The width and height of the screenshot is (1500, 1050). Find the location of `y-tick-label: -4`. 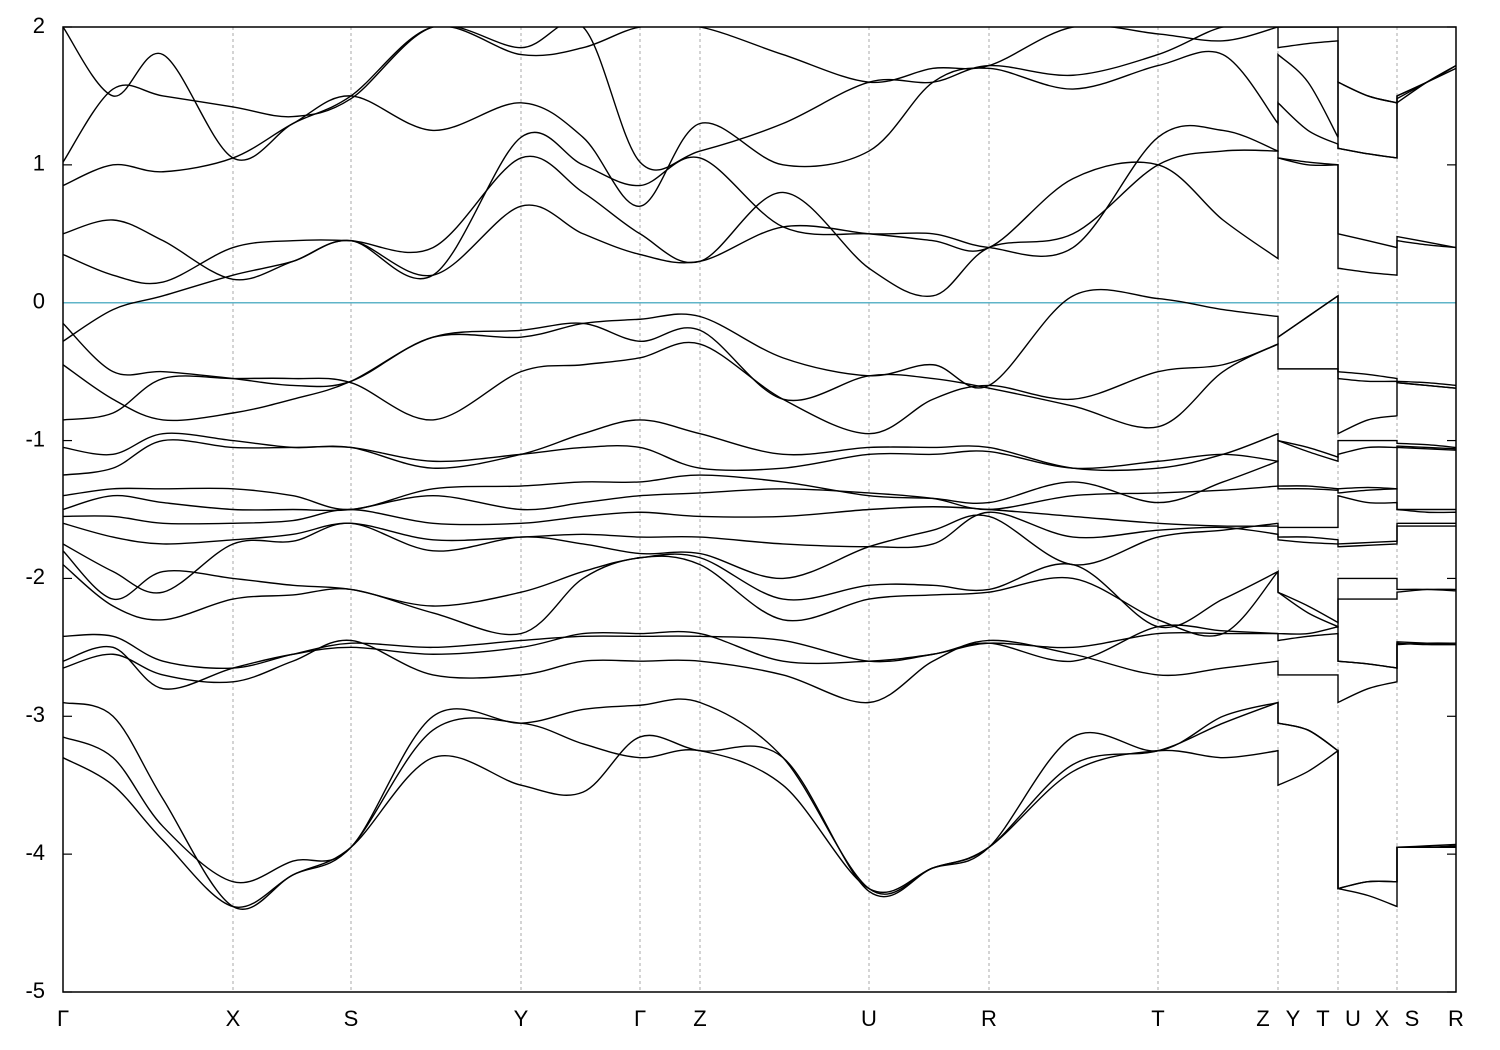

y-tick-label: -4 is located at coordinates (35, 852).